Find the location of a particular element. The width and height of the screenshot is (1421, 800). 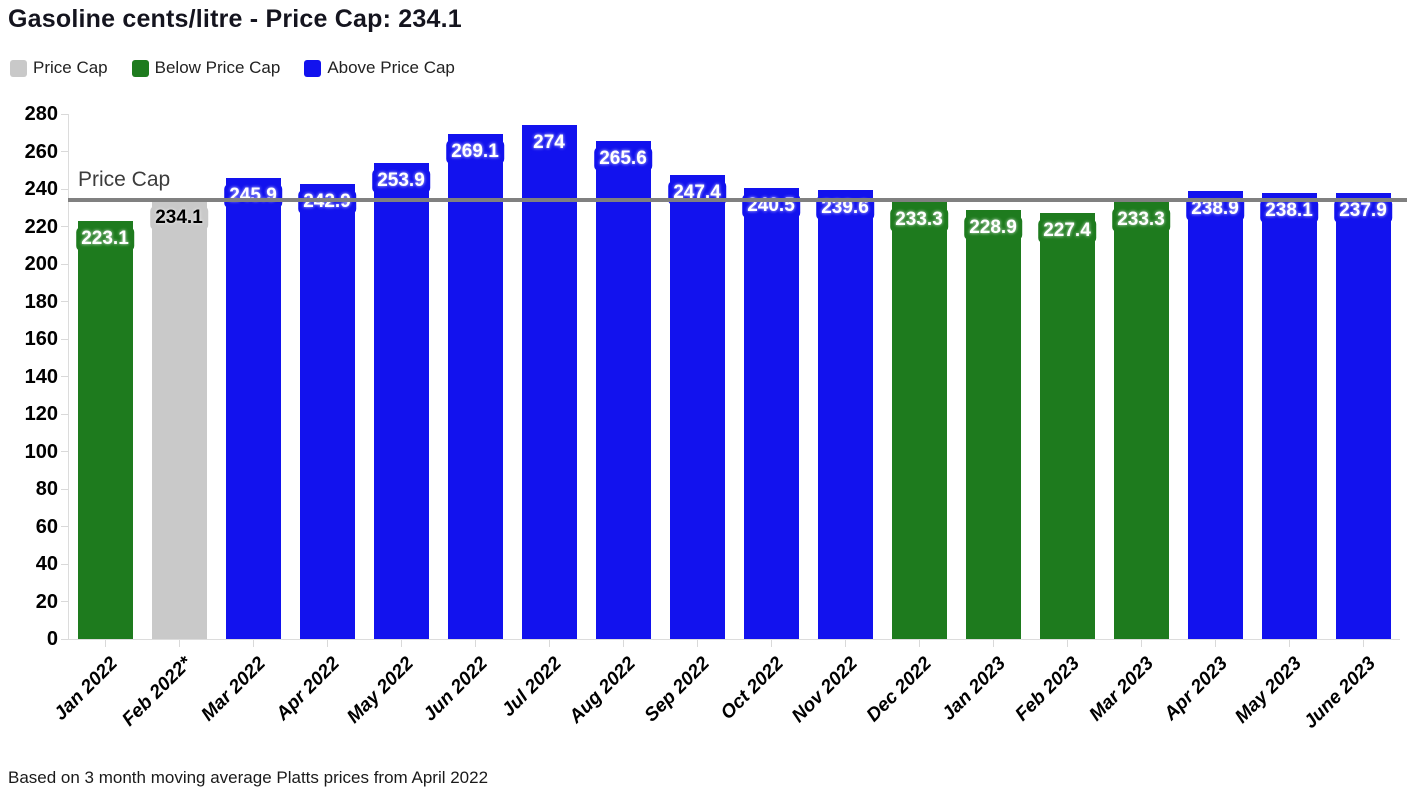

bar-value-label: 245.9 is located at coordinates (253, 195).